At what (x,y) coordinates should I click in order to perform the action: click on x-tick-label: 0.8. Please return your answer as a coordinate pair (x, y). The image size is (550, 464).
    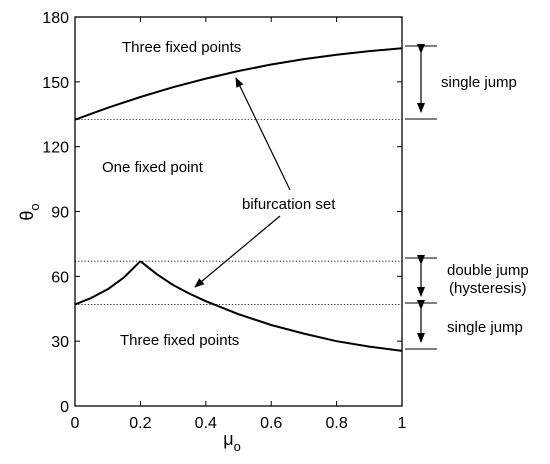
    Looking at the image, I should click on (336, 423).